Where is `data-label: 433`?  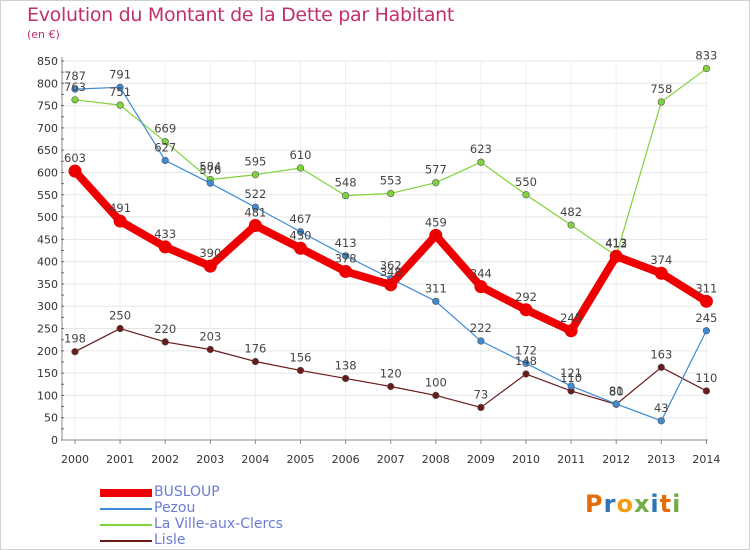
data-label: 433 is located at coordinates (165, 234).